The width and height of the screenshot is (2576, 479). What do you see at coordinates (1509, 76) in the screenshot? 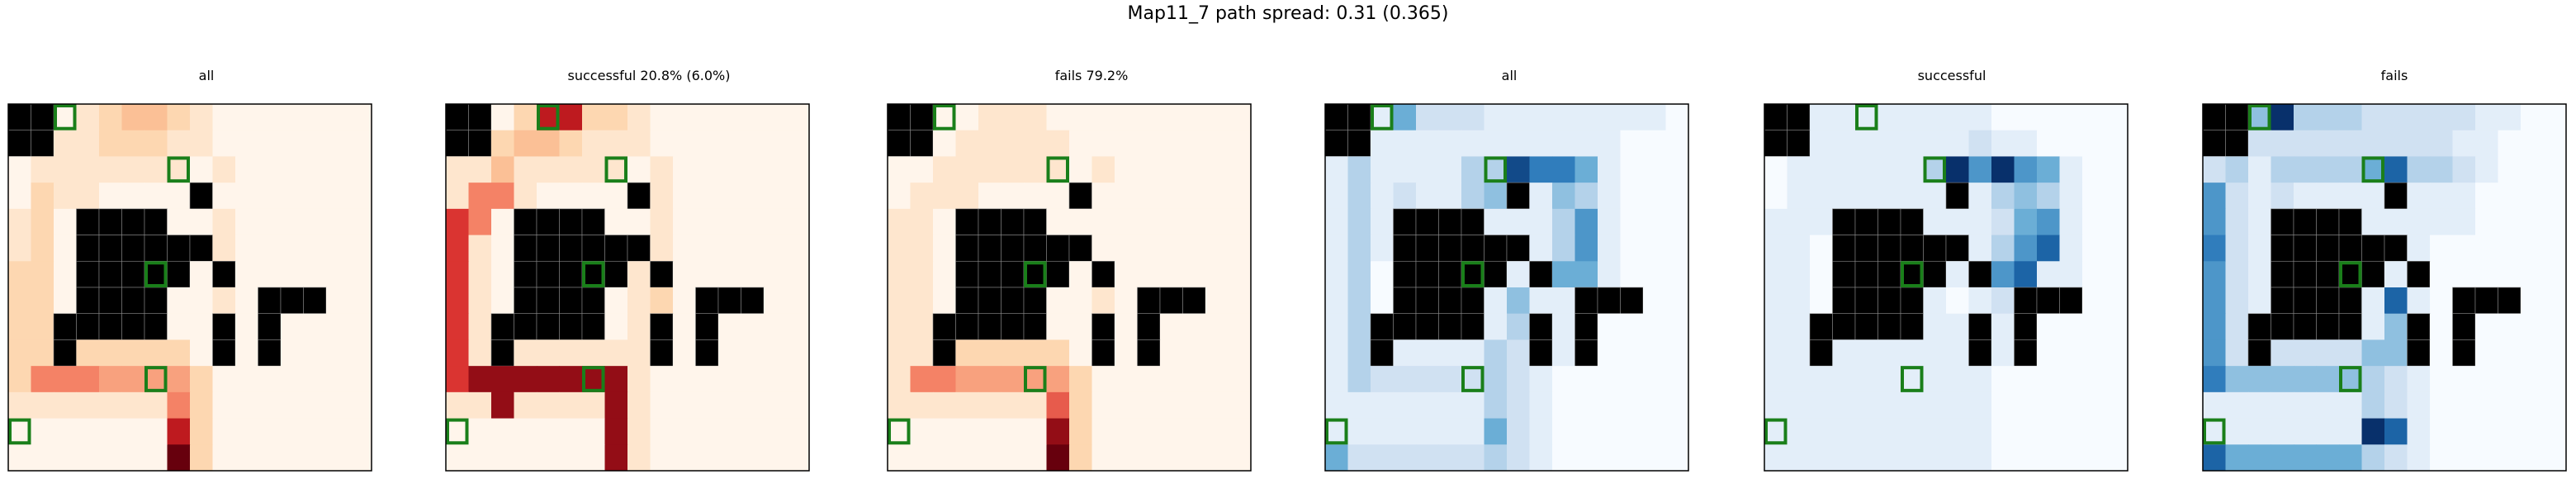
I see `panel-4-title: all` at bounding box center [1509, 76].